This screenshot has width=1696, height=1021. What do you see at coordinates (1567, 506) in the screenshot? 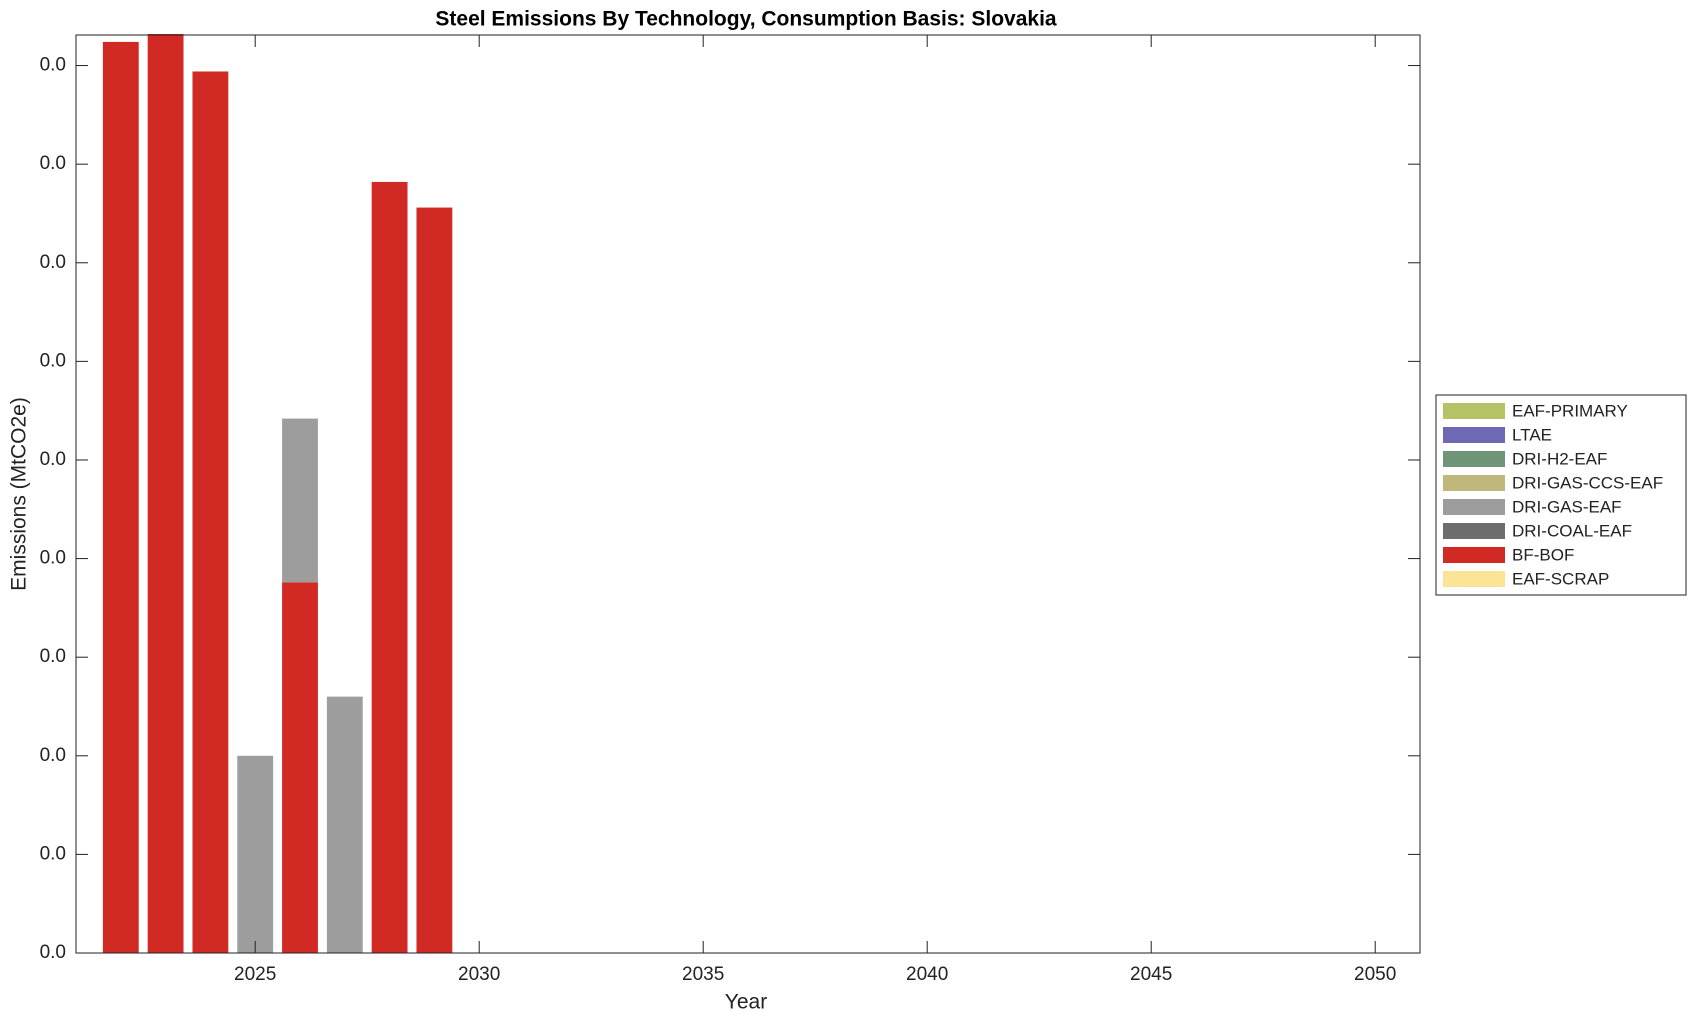
I see `legend-label: DRI-GAS-EAF` at bounding box center [1567, 506].